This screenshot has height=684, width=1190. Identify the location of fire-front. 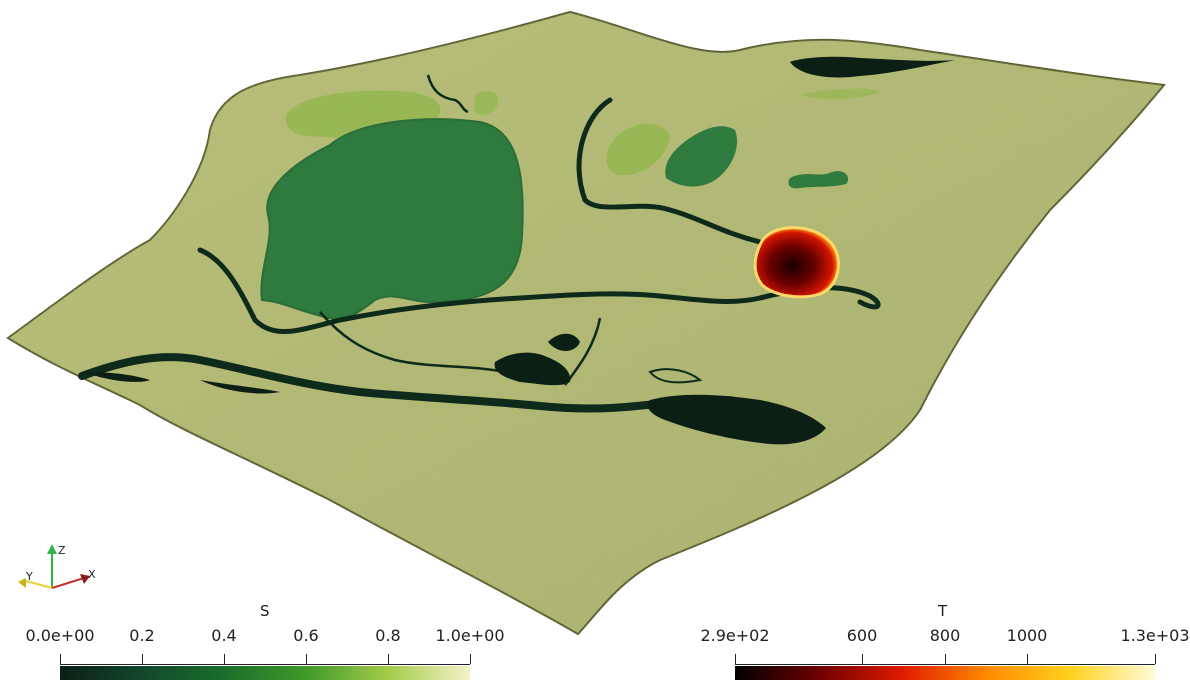
(796, 262).